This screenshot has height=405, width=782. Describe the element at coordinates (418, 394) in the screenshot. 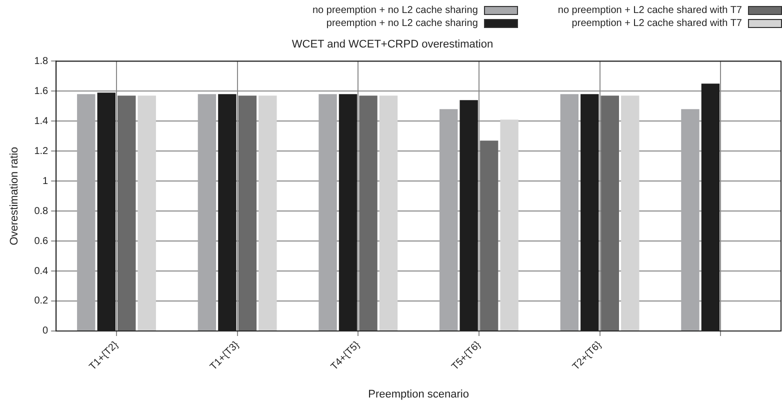

I see `x-axis-title: Preemption scenario` at that location.